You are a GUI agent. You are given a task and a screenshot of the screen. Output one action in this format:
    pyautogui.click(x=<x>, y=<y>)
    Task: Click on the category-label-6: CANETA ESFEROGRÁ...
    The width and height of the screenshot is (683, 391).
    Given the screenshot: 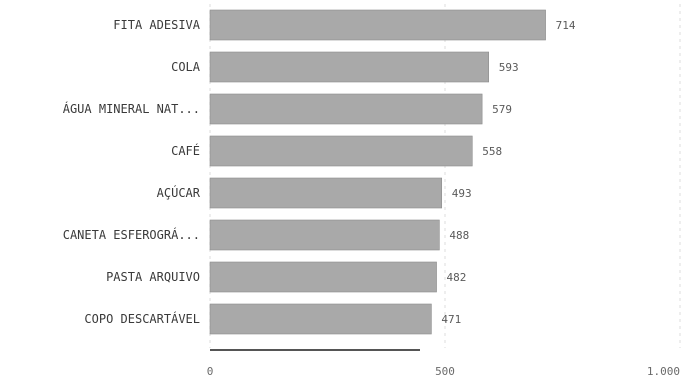 What is the action you would take?
    pyautogui.click(x=131, y=234)
    